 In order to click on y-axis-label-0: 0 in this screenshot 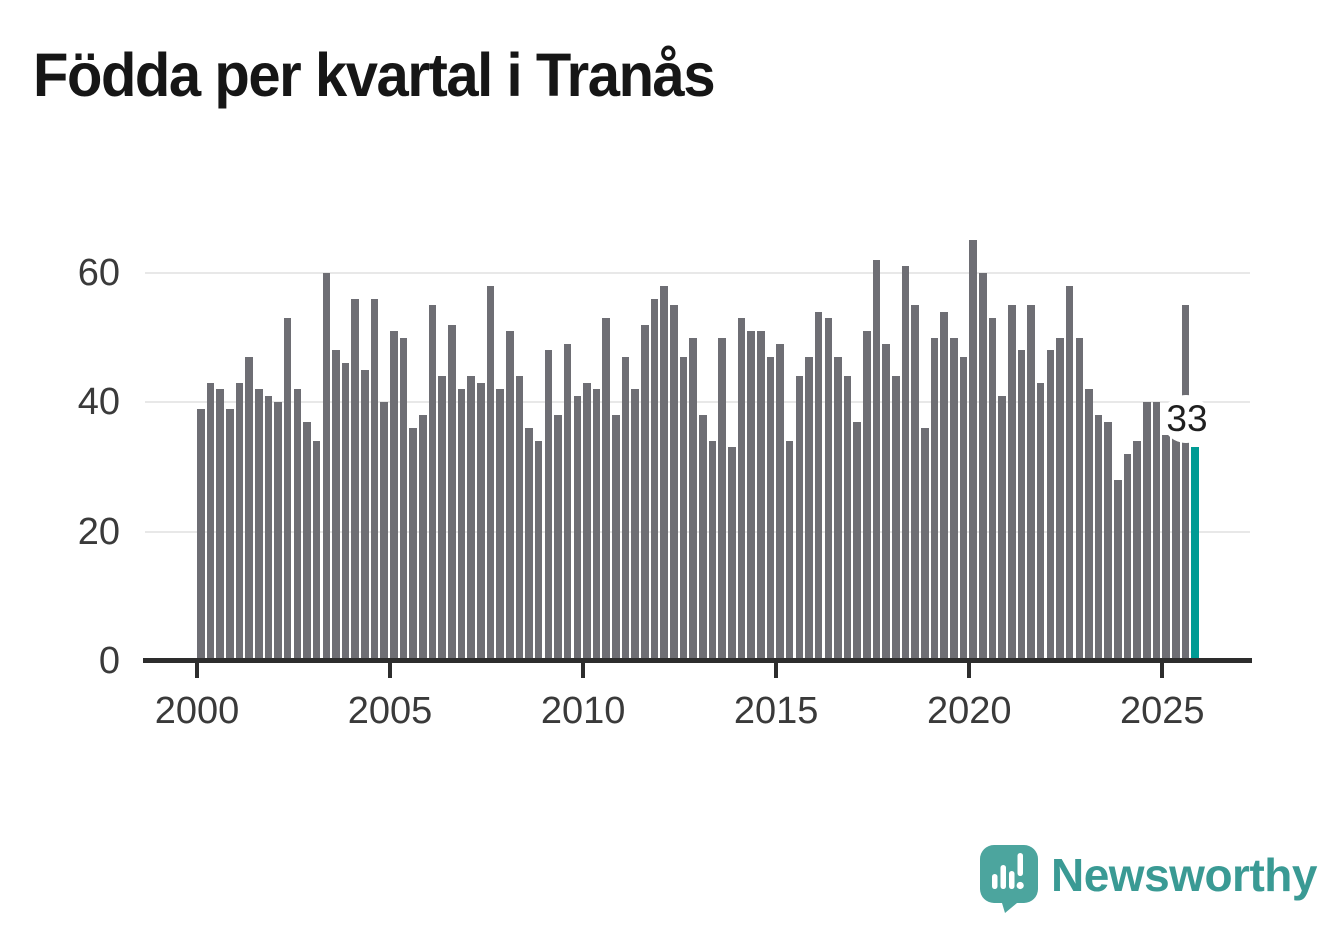, I will do `click(109, 661)`.